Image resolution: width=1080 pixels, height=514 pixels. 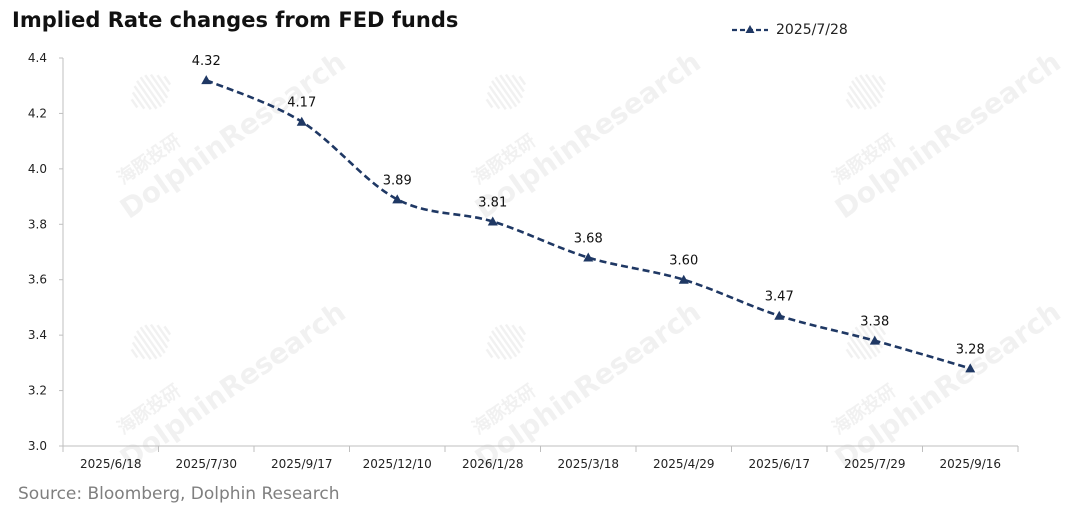 What do you see at coordinates (588, 239) in the screenshot?
I see `data-label: 3.68` at bounding box center [588, 239].